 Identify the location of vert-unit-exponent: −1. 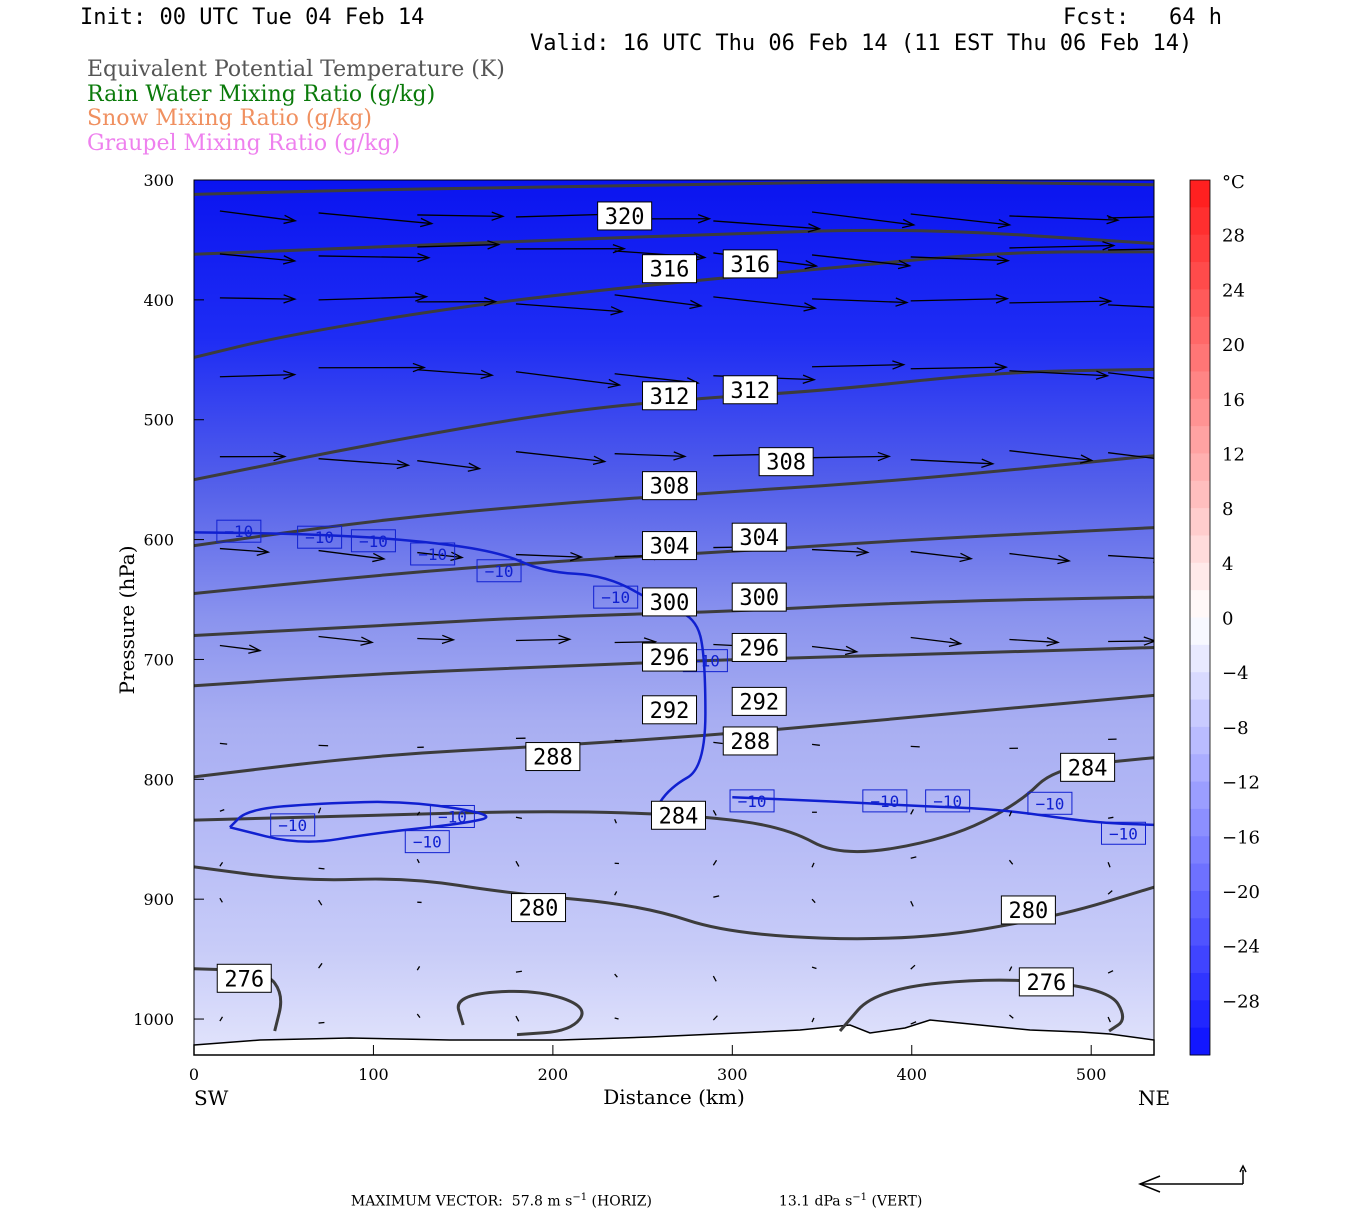
(859, 1197).